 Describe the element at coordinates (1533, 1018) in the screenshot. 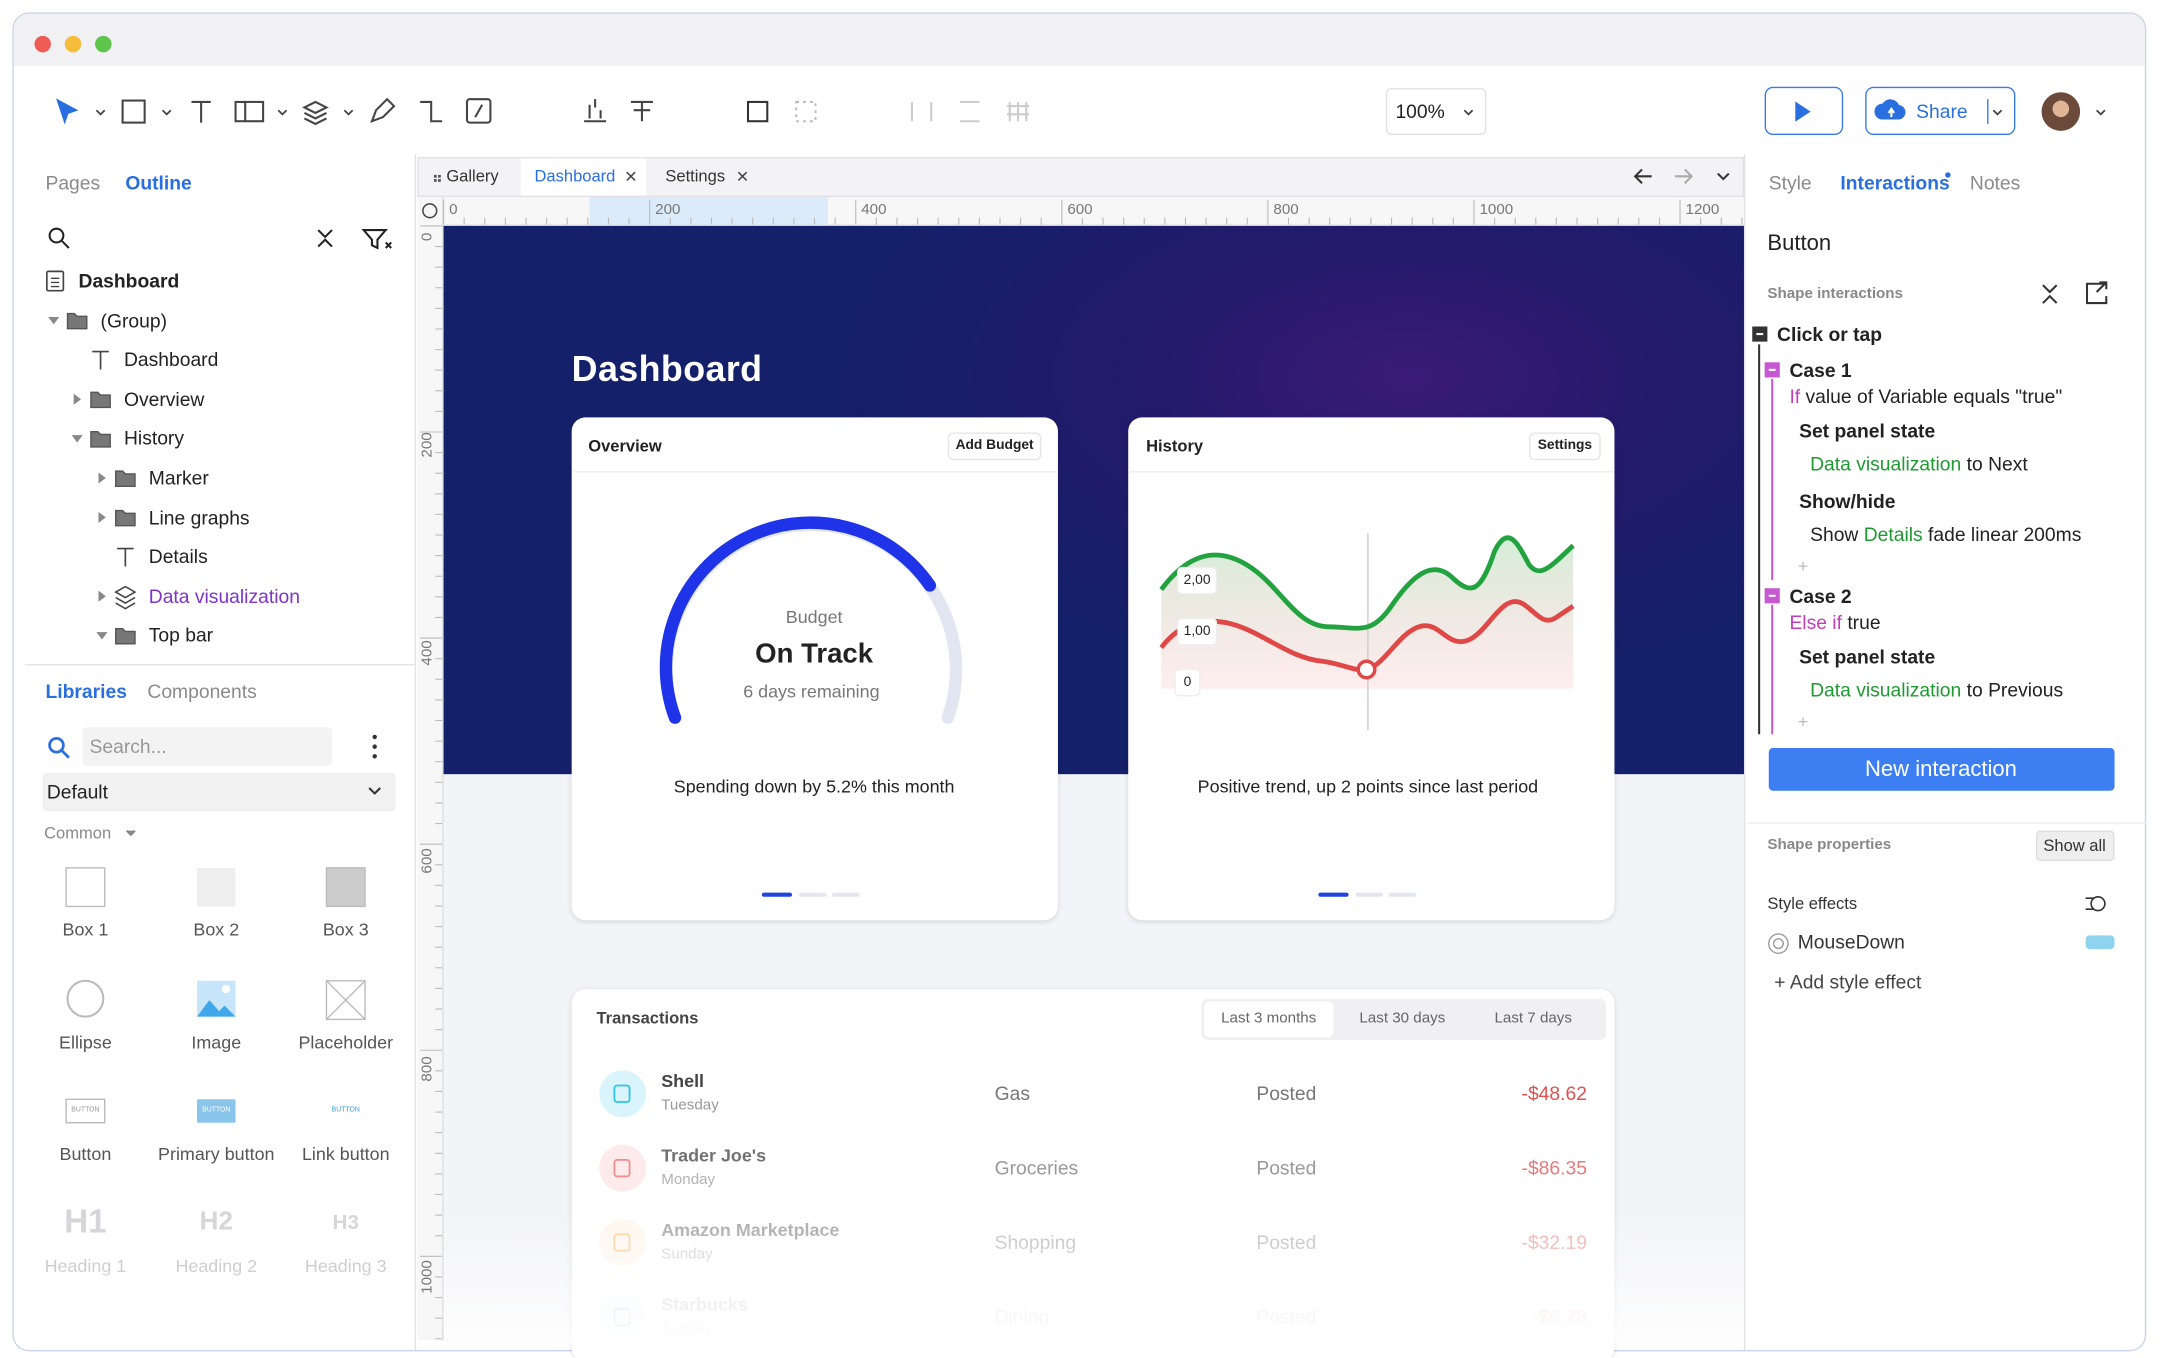

I see `filter-option: Last 7 days` at that location.